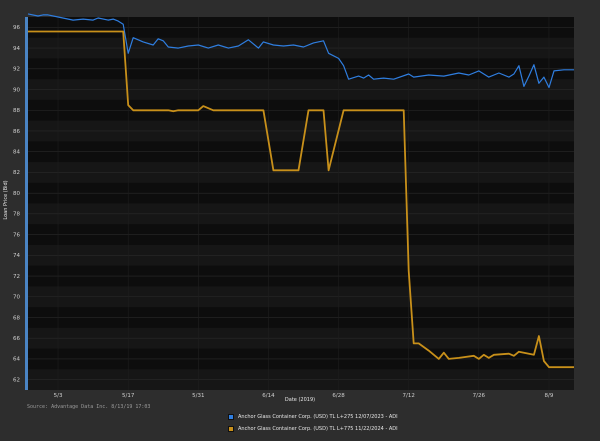  What do you see at coordinates (16, 256) in the screenshot?
I see `y-tick-label: 74` at bounding box center [16, 256].